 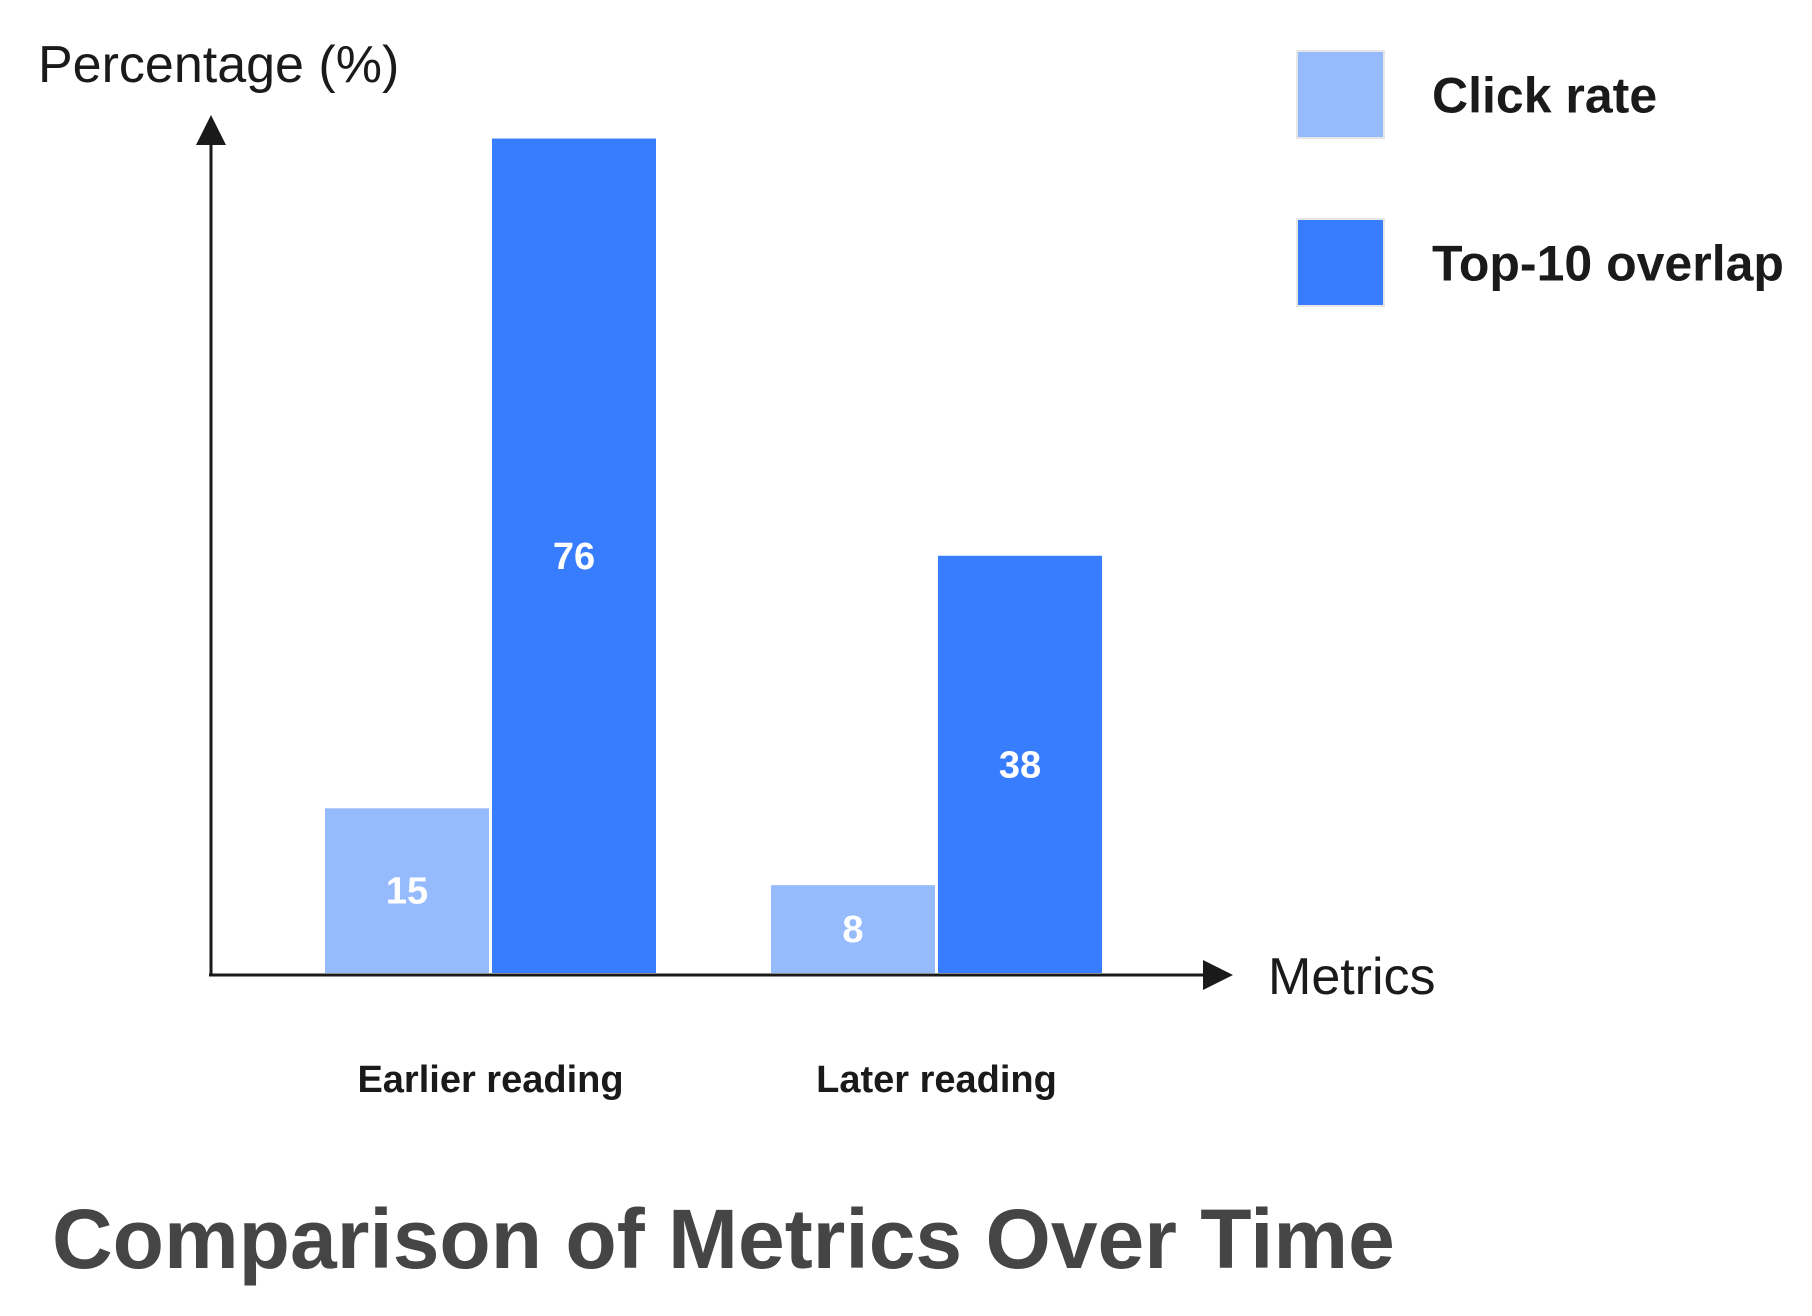 What do you see at coordinates (723, 1239) in the screenshot?
I see `chart-title: Comparison of Metrics Over Time` at bounding box center [723, 1239].